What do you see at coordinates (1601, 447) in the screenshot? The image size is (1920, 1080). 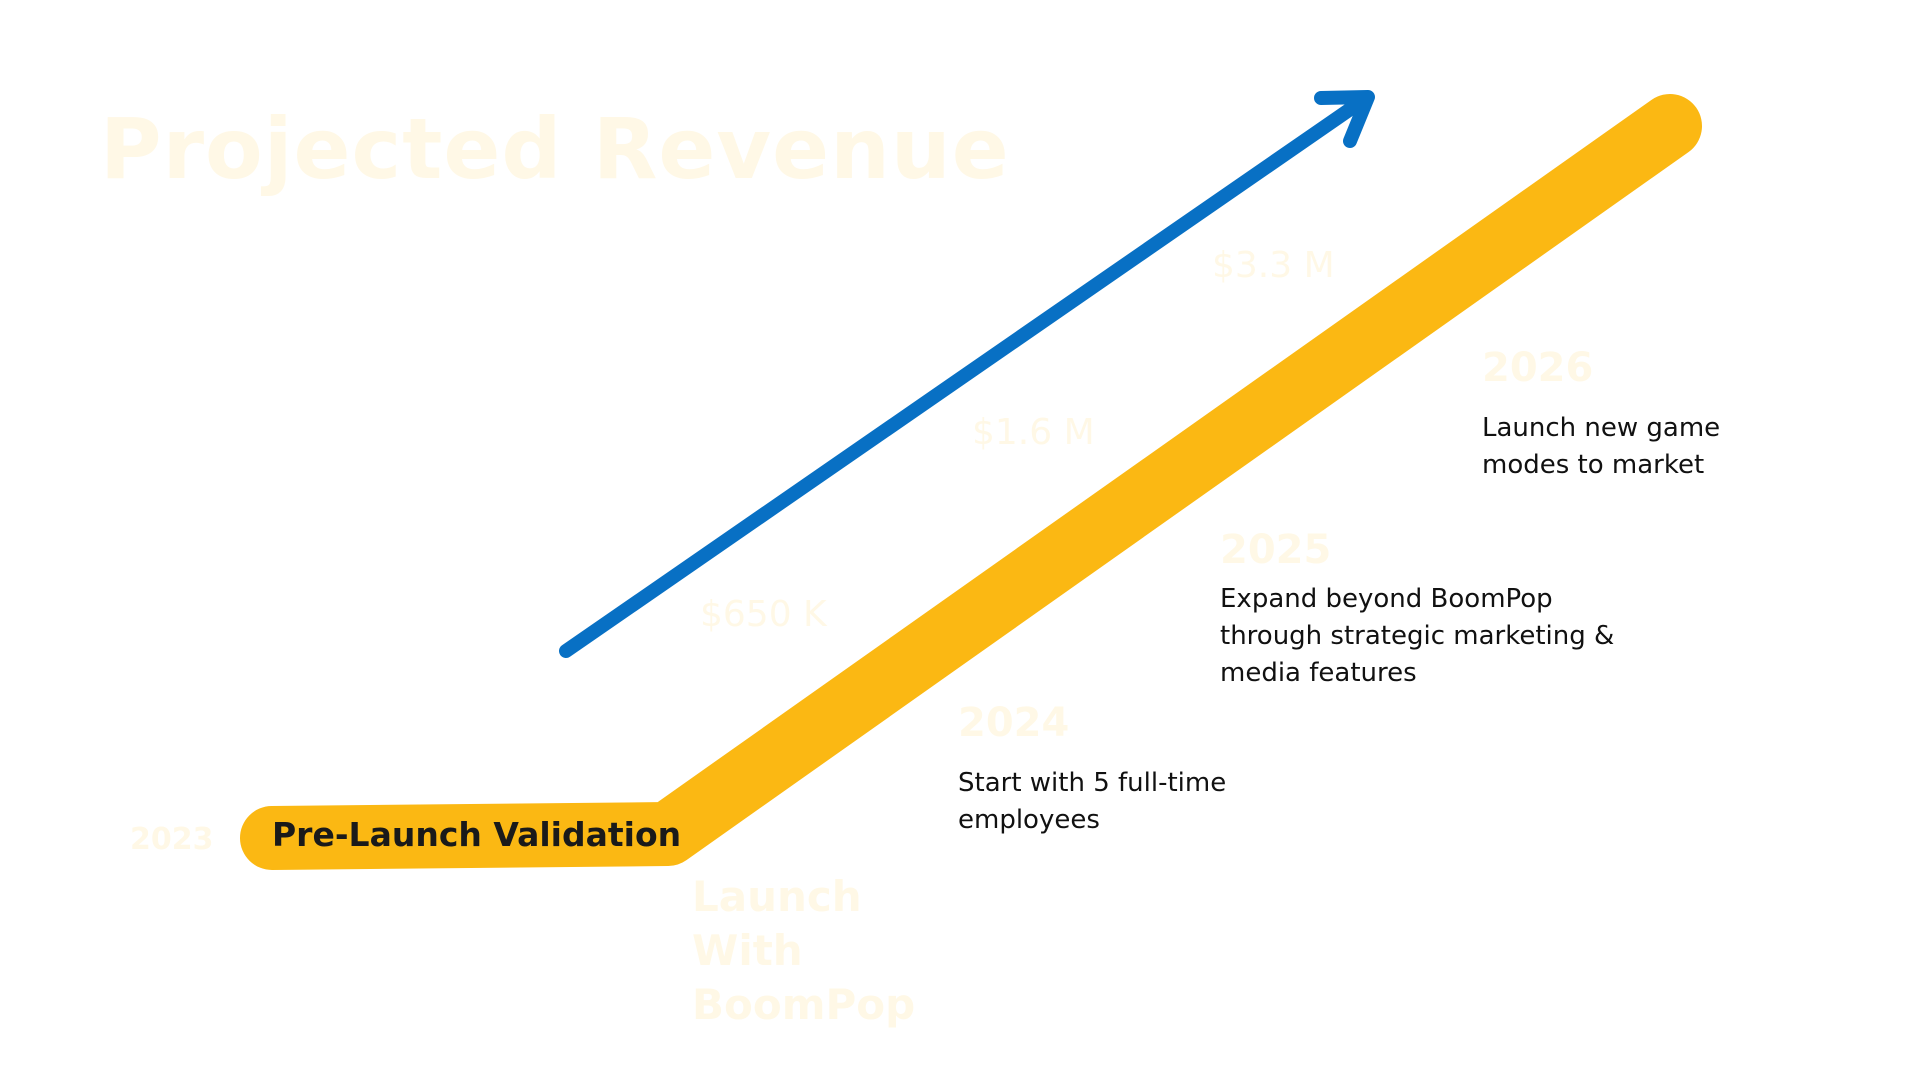 I see `milestone-description-2026: Launch new game modes to market` at bounding box center [1601, 447].